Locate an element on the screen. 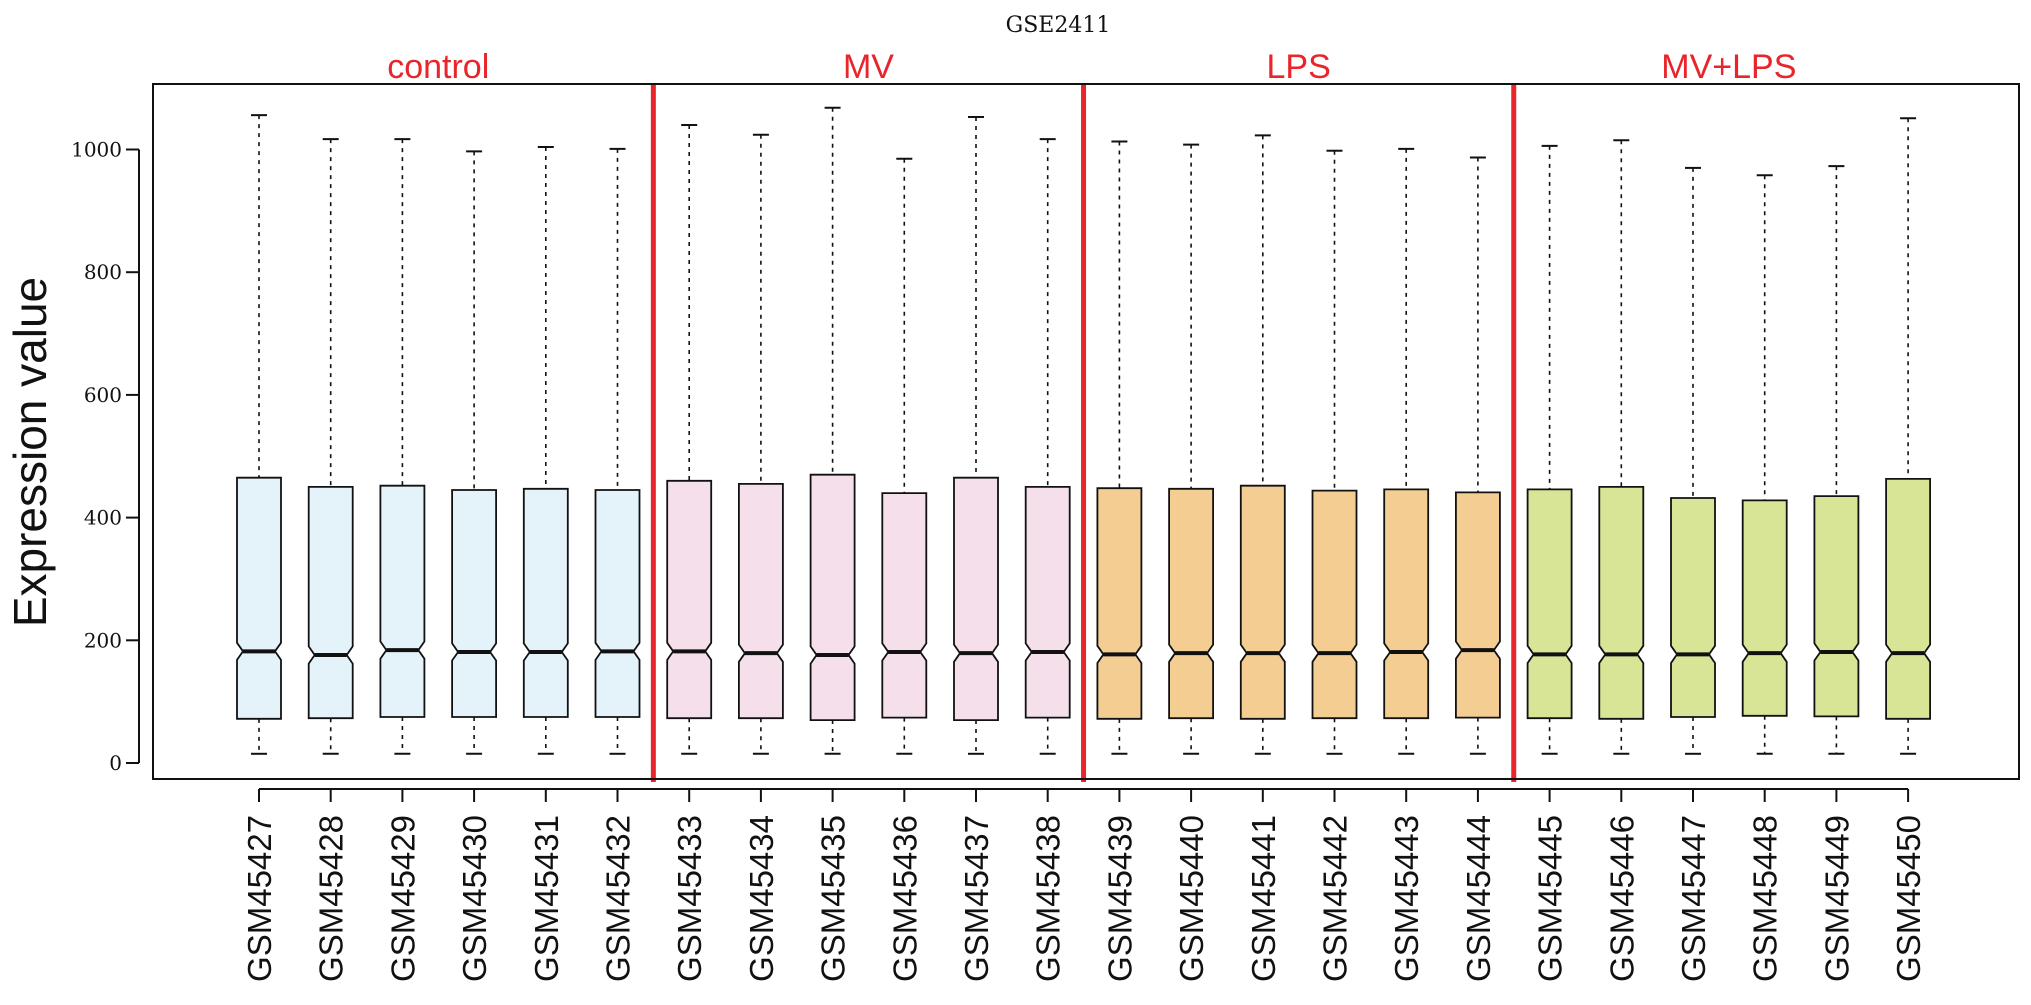 The width and height of the screenshot is (2031, 1005). x-tick-label: GSM45438 is located at coordinates (1048, 898).